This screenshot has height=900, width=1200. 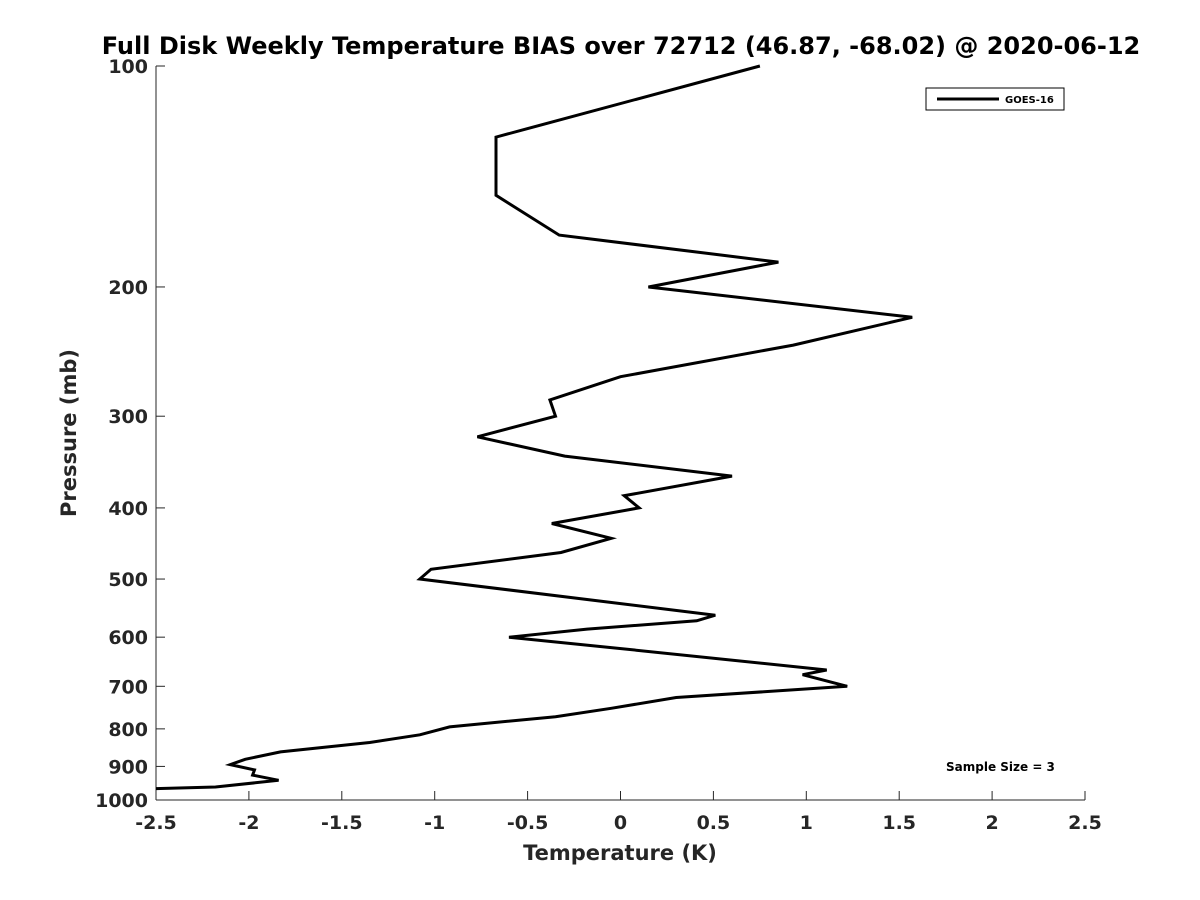 I want to click on legend: GOES-16, so click(x=995, y=99).